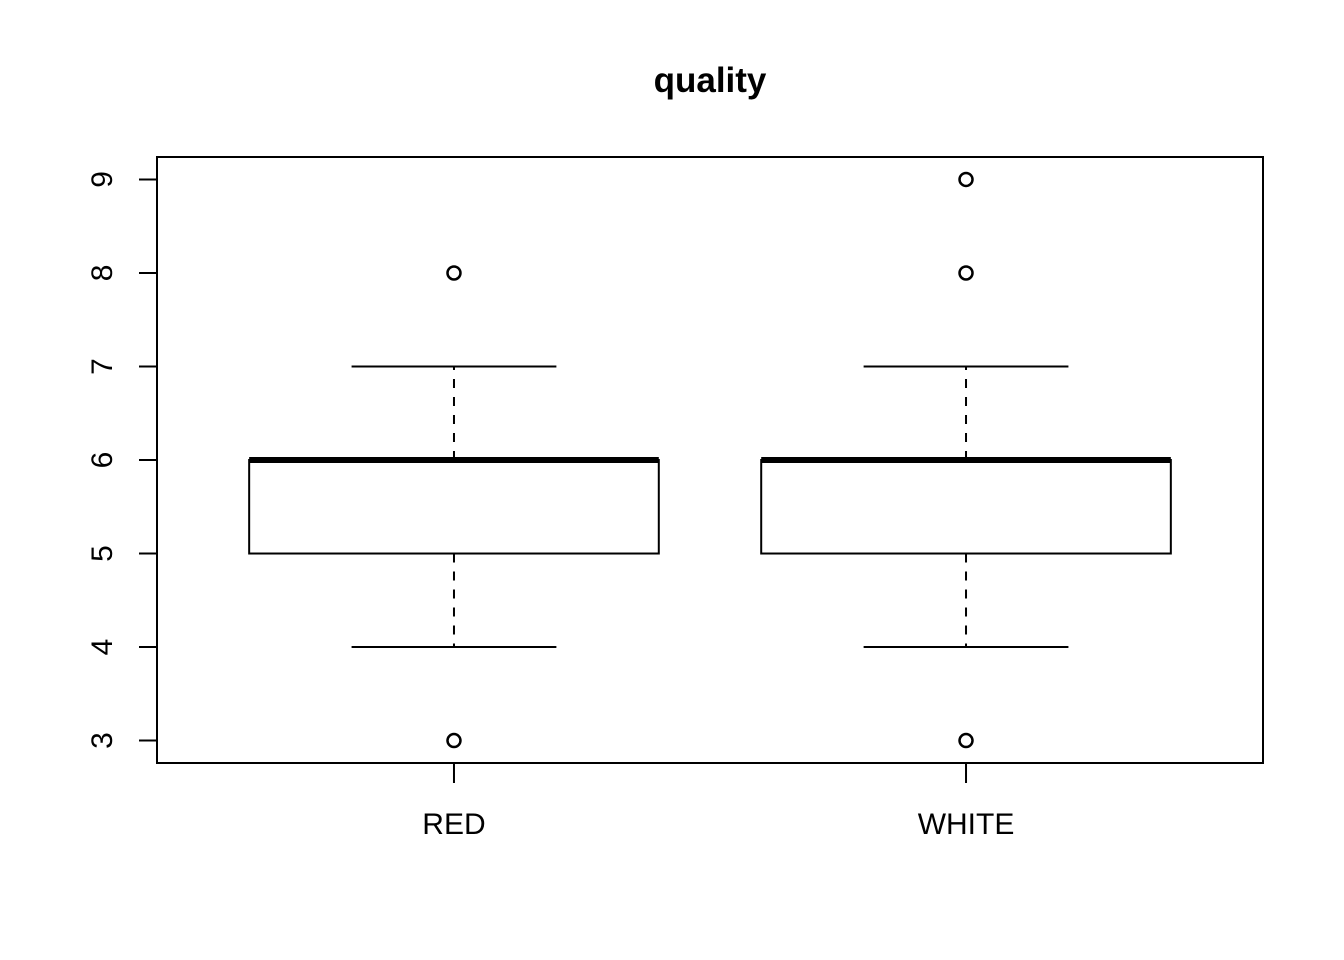  Describe the element at coordinates (102, 179) in the screenshot. I see `y-tick-label: 9` at that location.